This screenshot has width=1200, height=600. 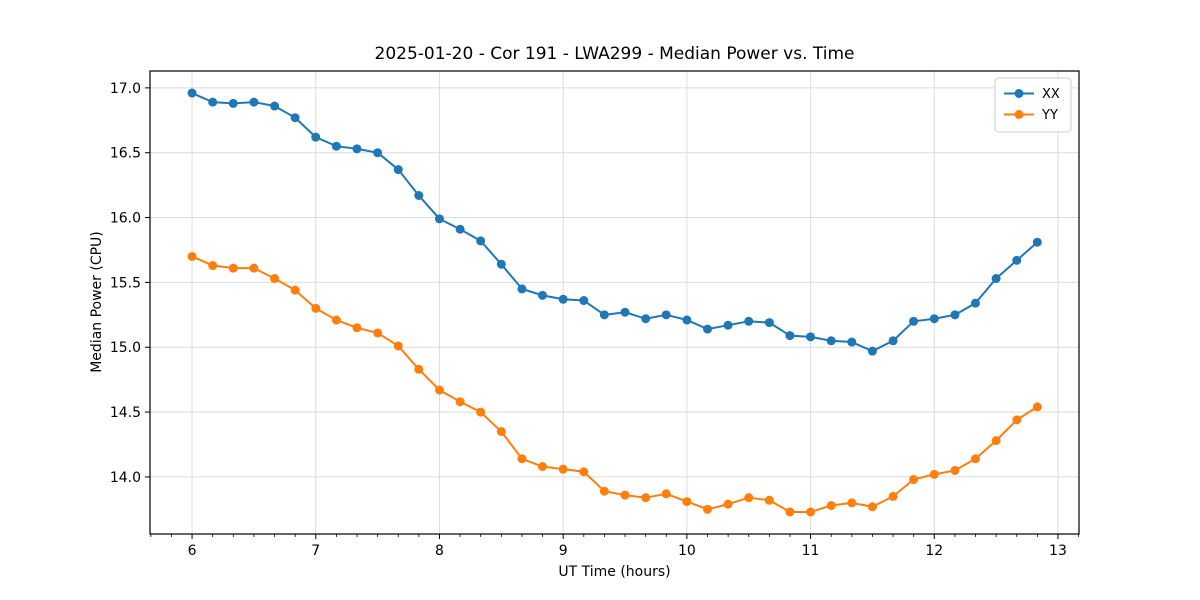 I want to click on y-tick-label: 14.0, so click(x=125, y=478).